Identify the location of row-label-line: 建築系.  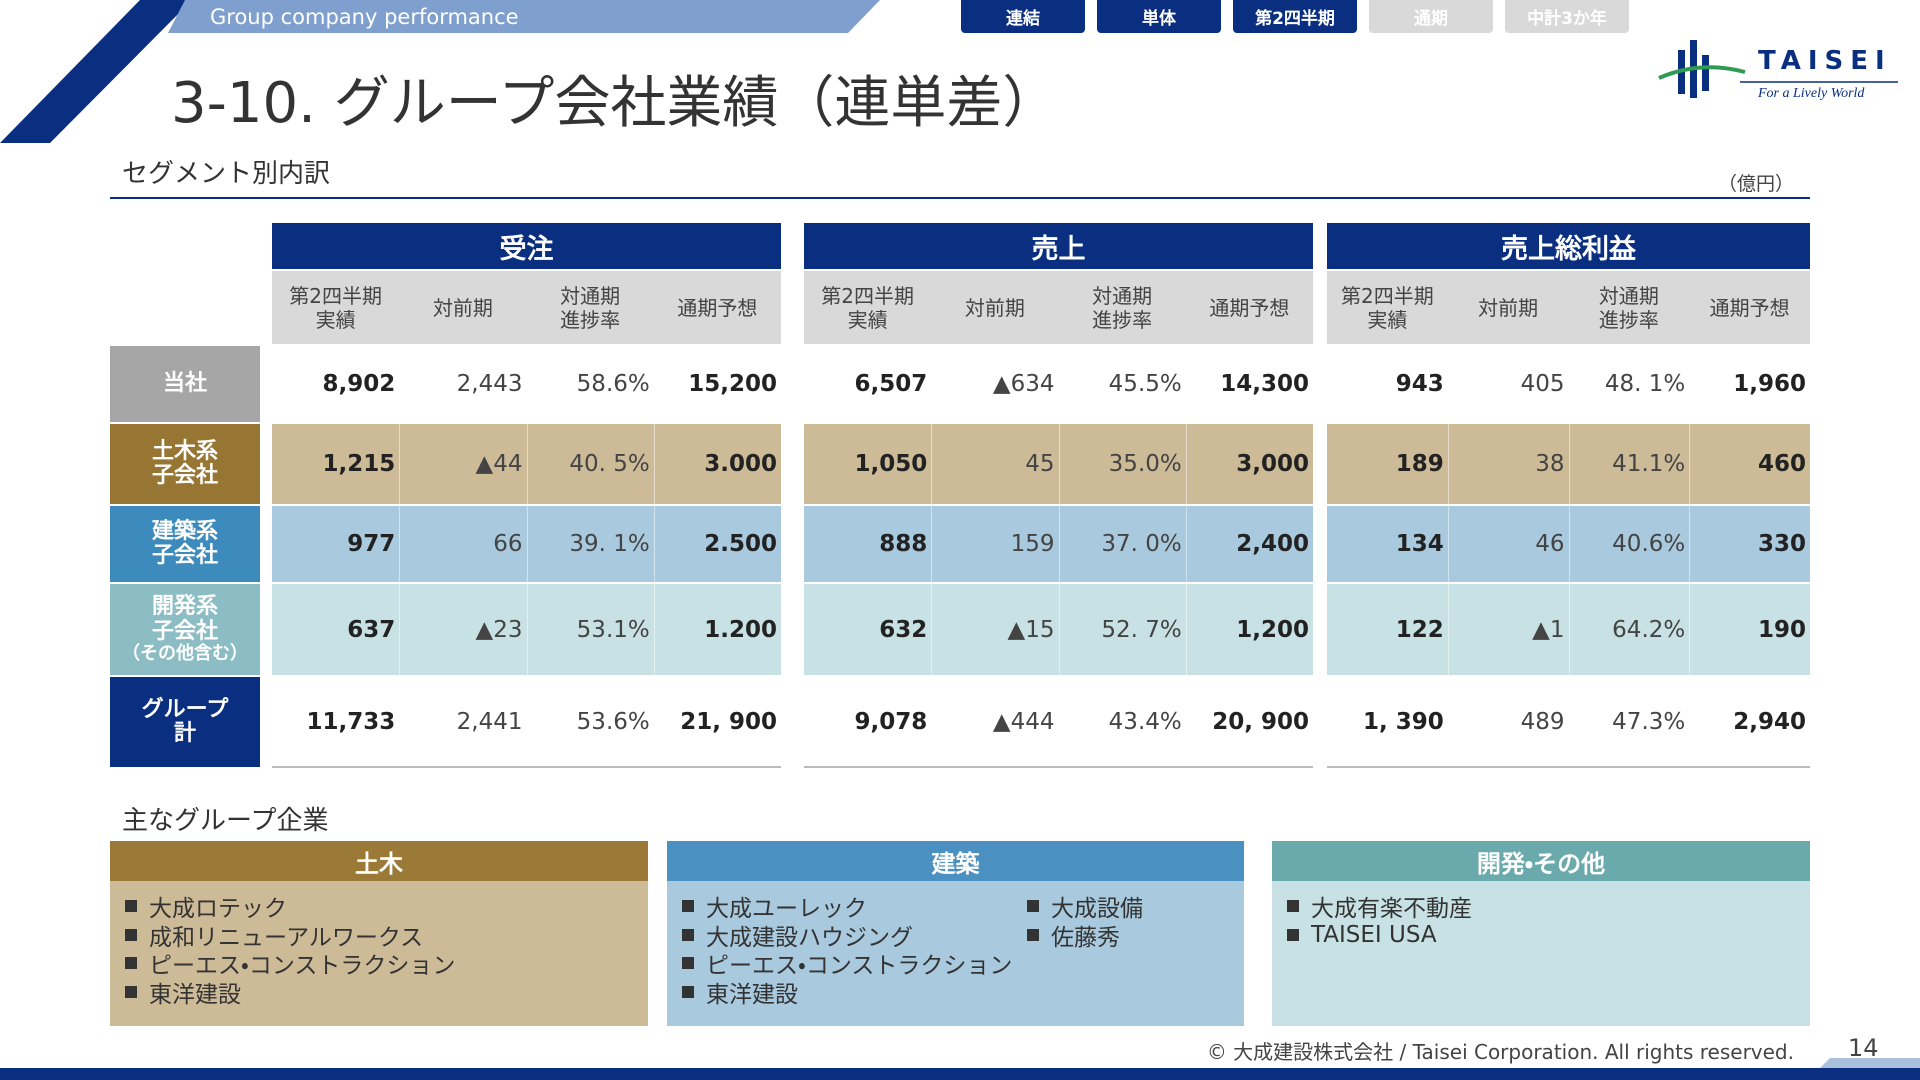
(184, 531).